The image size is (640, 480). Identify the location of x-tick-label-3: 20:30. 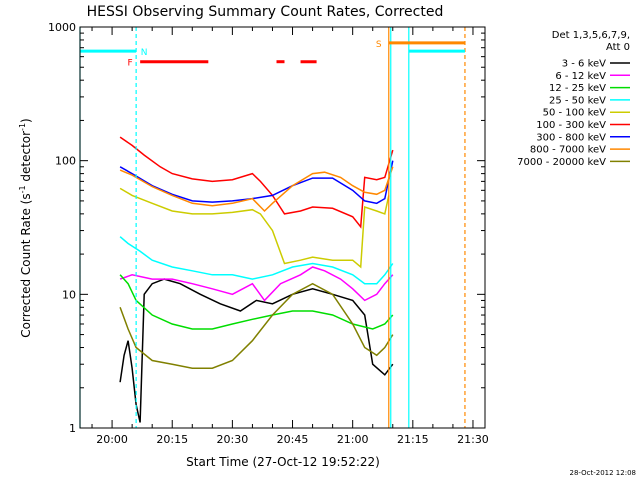
(233, 439).